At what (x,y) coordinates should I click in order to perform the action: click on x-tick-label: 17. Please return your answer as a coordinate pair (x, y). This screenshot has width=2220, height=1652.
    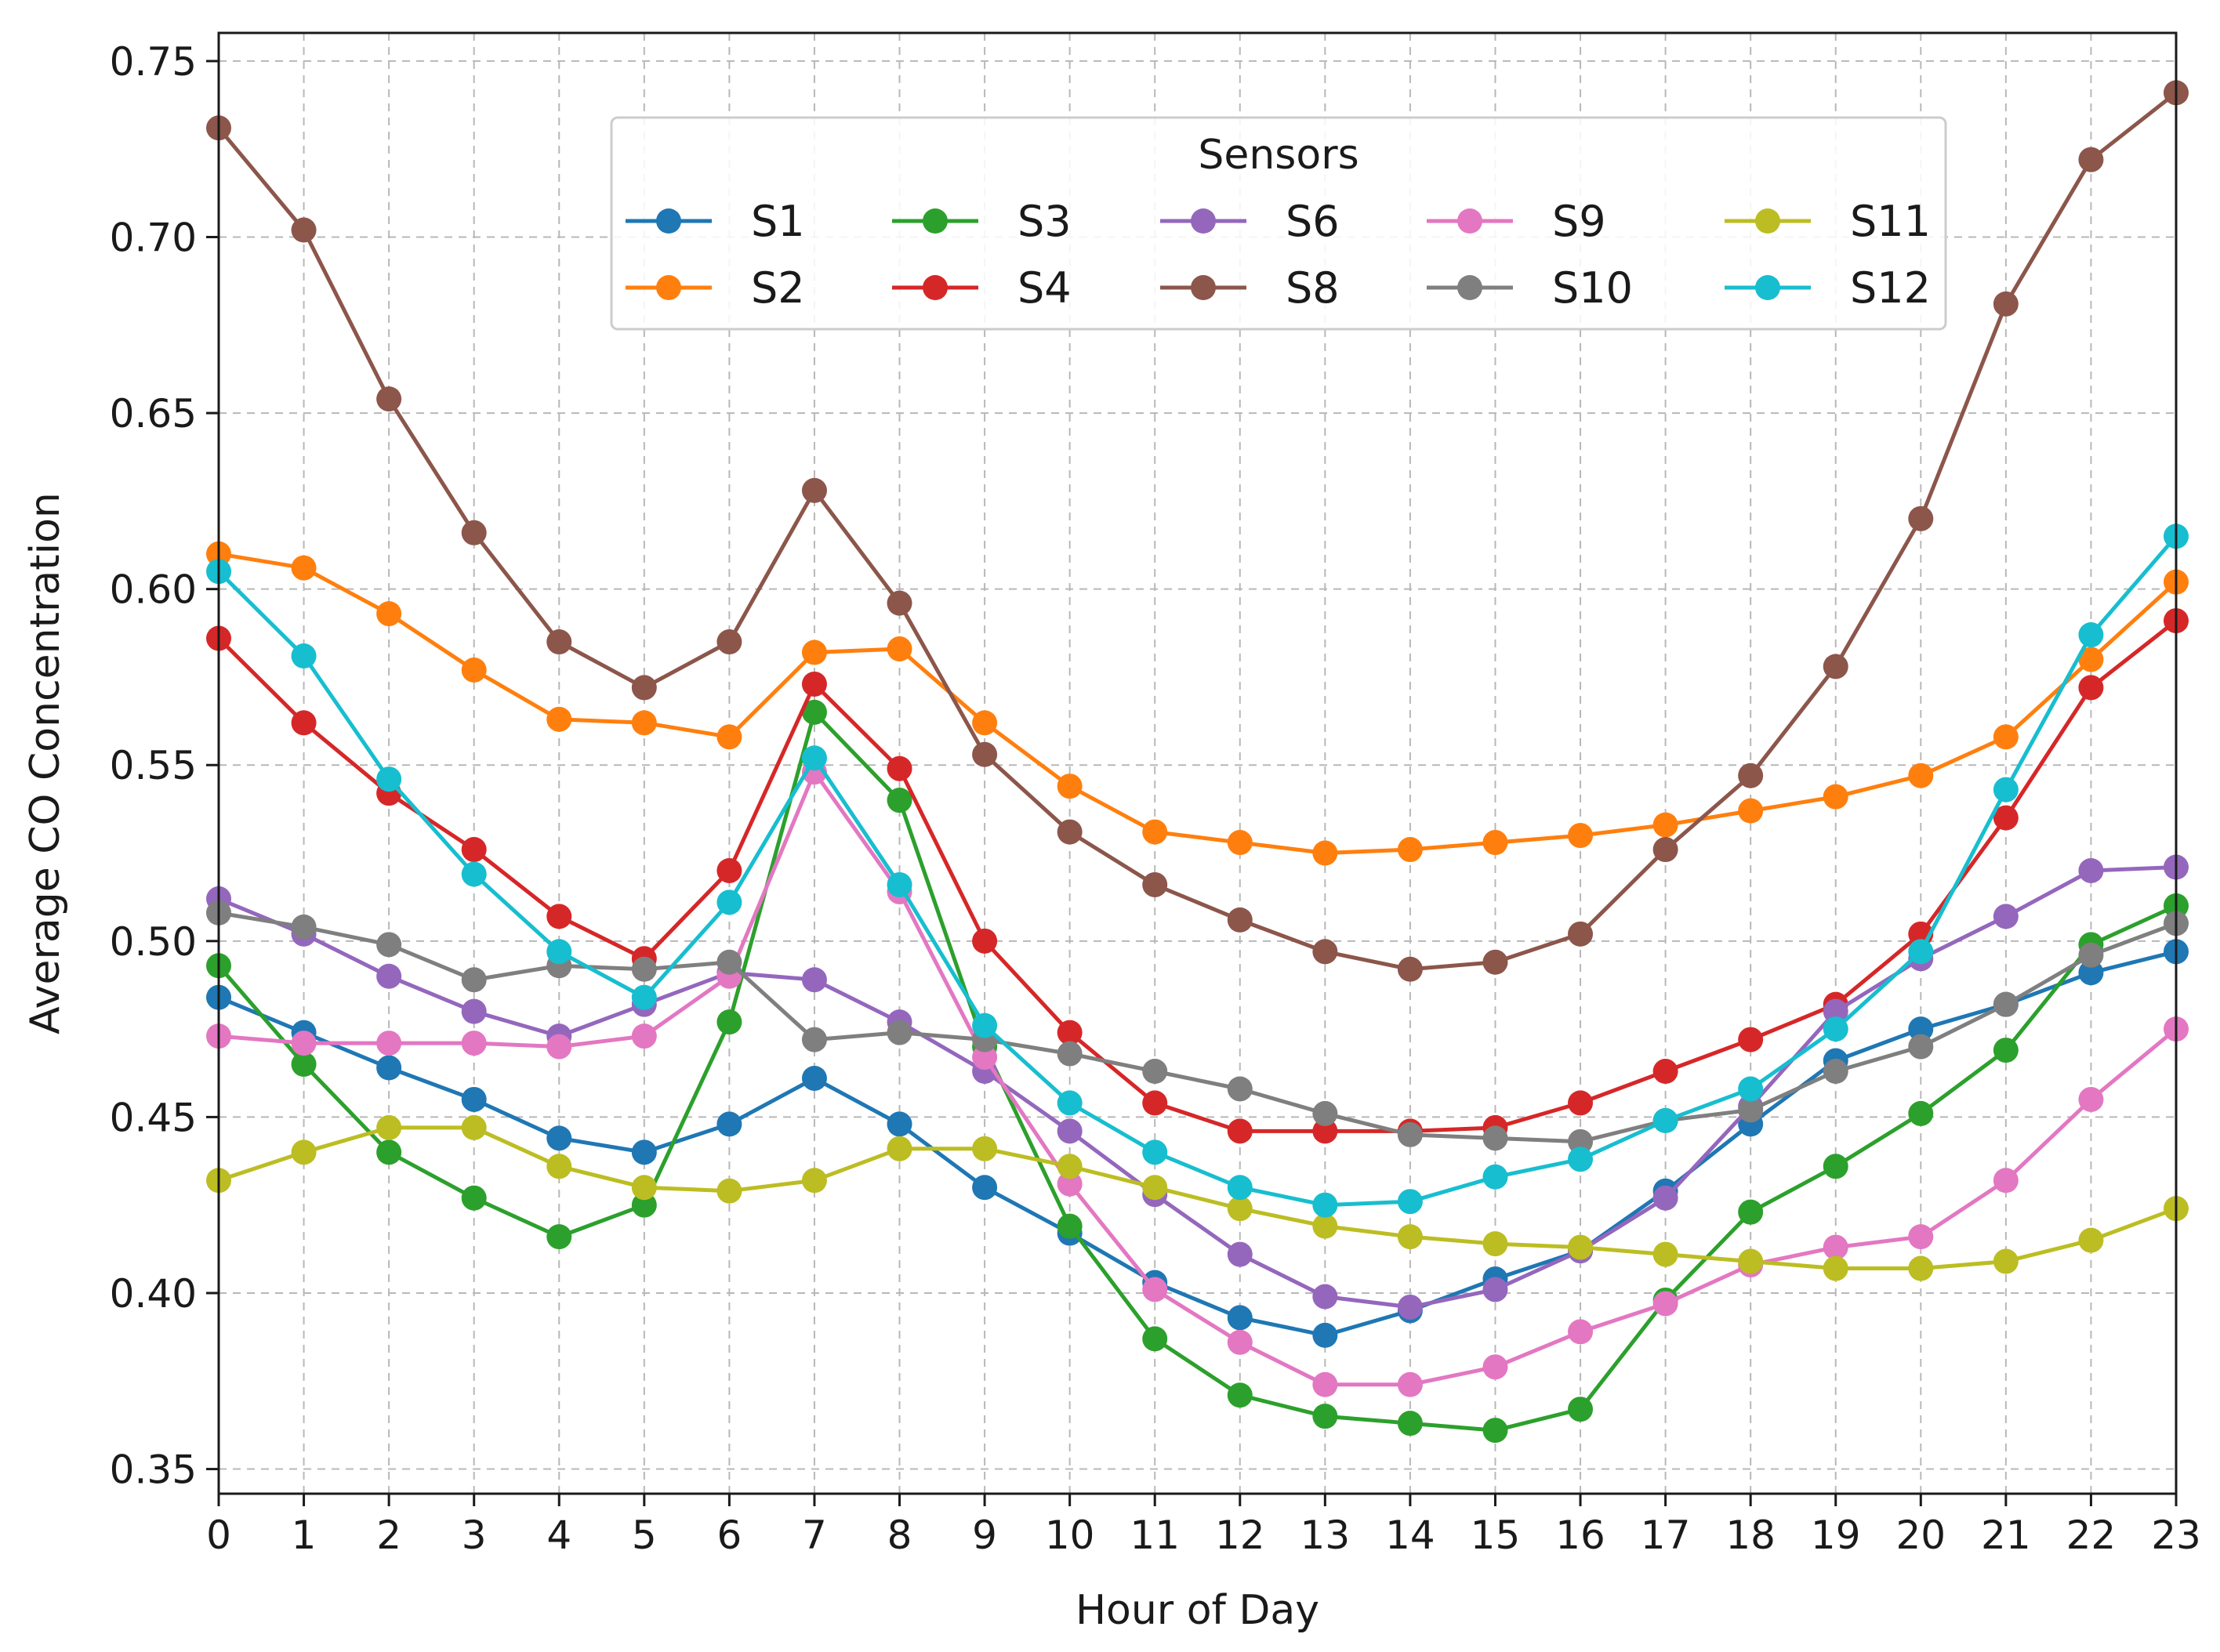
    Looking at the image, I should click on (1666, 1535).